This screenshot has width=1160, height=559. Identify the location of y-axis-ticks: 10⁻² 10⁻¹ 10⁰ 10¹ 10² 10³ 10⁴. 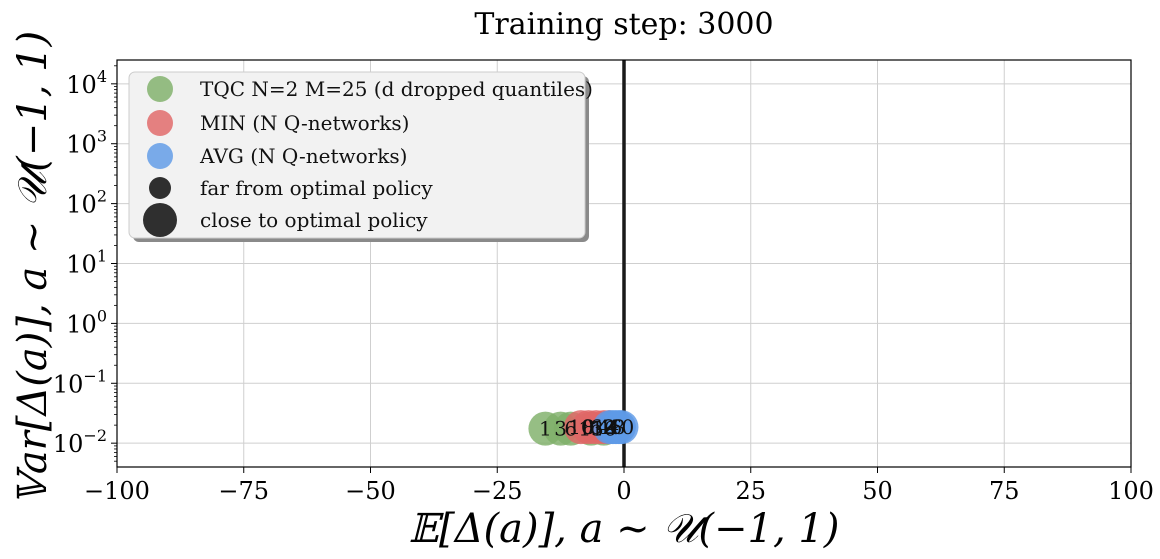
(85, 263).